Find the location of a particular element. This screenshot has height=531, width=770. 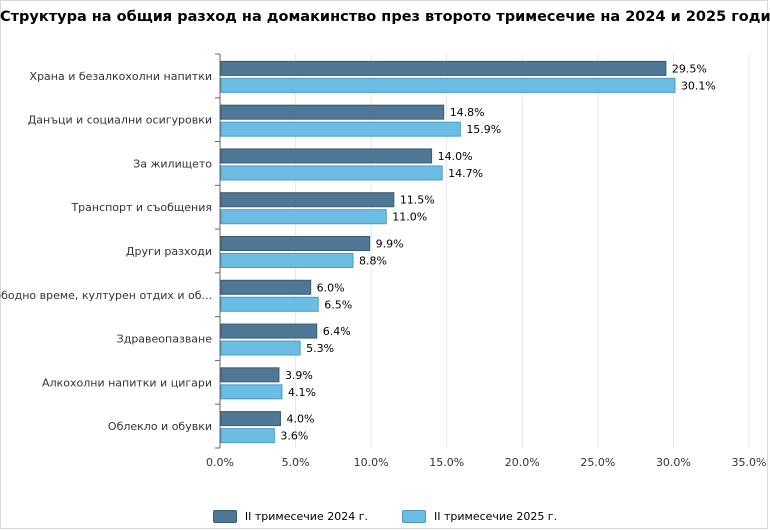

legend-swatch-2024 is located at coordinates (224, 516).